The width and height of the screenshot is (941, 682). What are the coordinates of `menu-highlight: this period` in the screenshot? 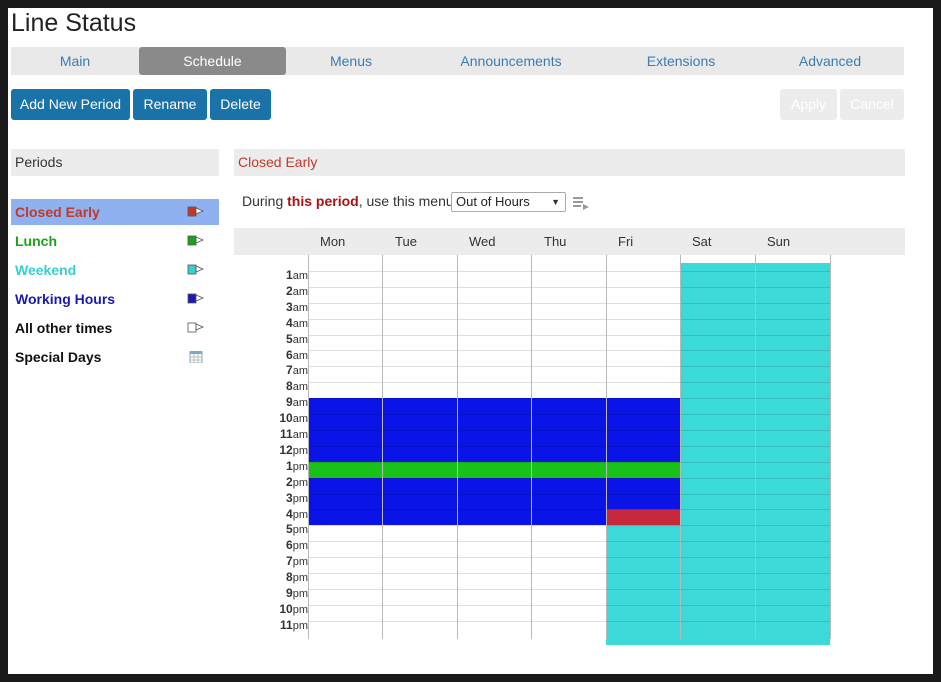 It's located at (323, 201).